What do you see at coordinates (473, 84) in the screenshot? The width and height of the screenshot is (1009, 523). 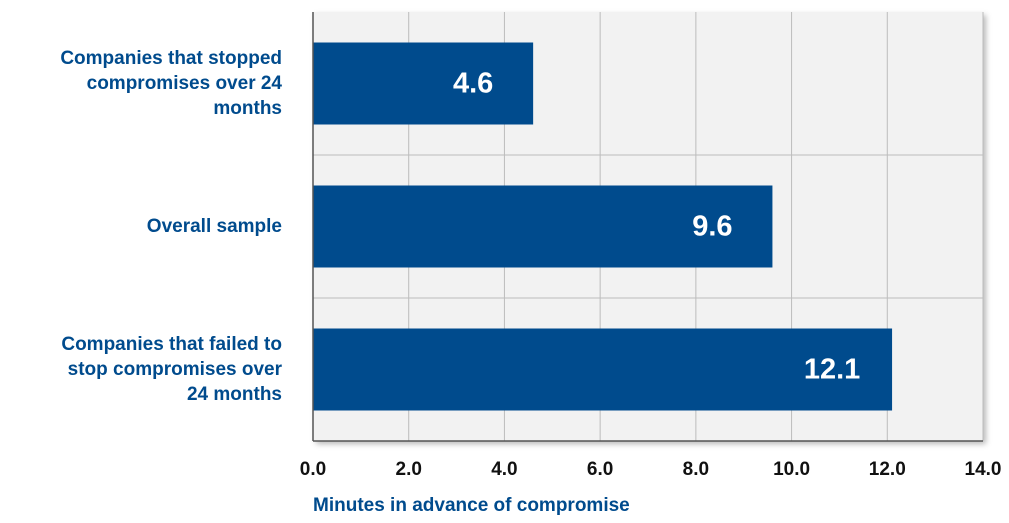 I see `data-label: 4.6` at bounding box center [473, 84].